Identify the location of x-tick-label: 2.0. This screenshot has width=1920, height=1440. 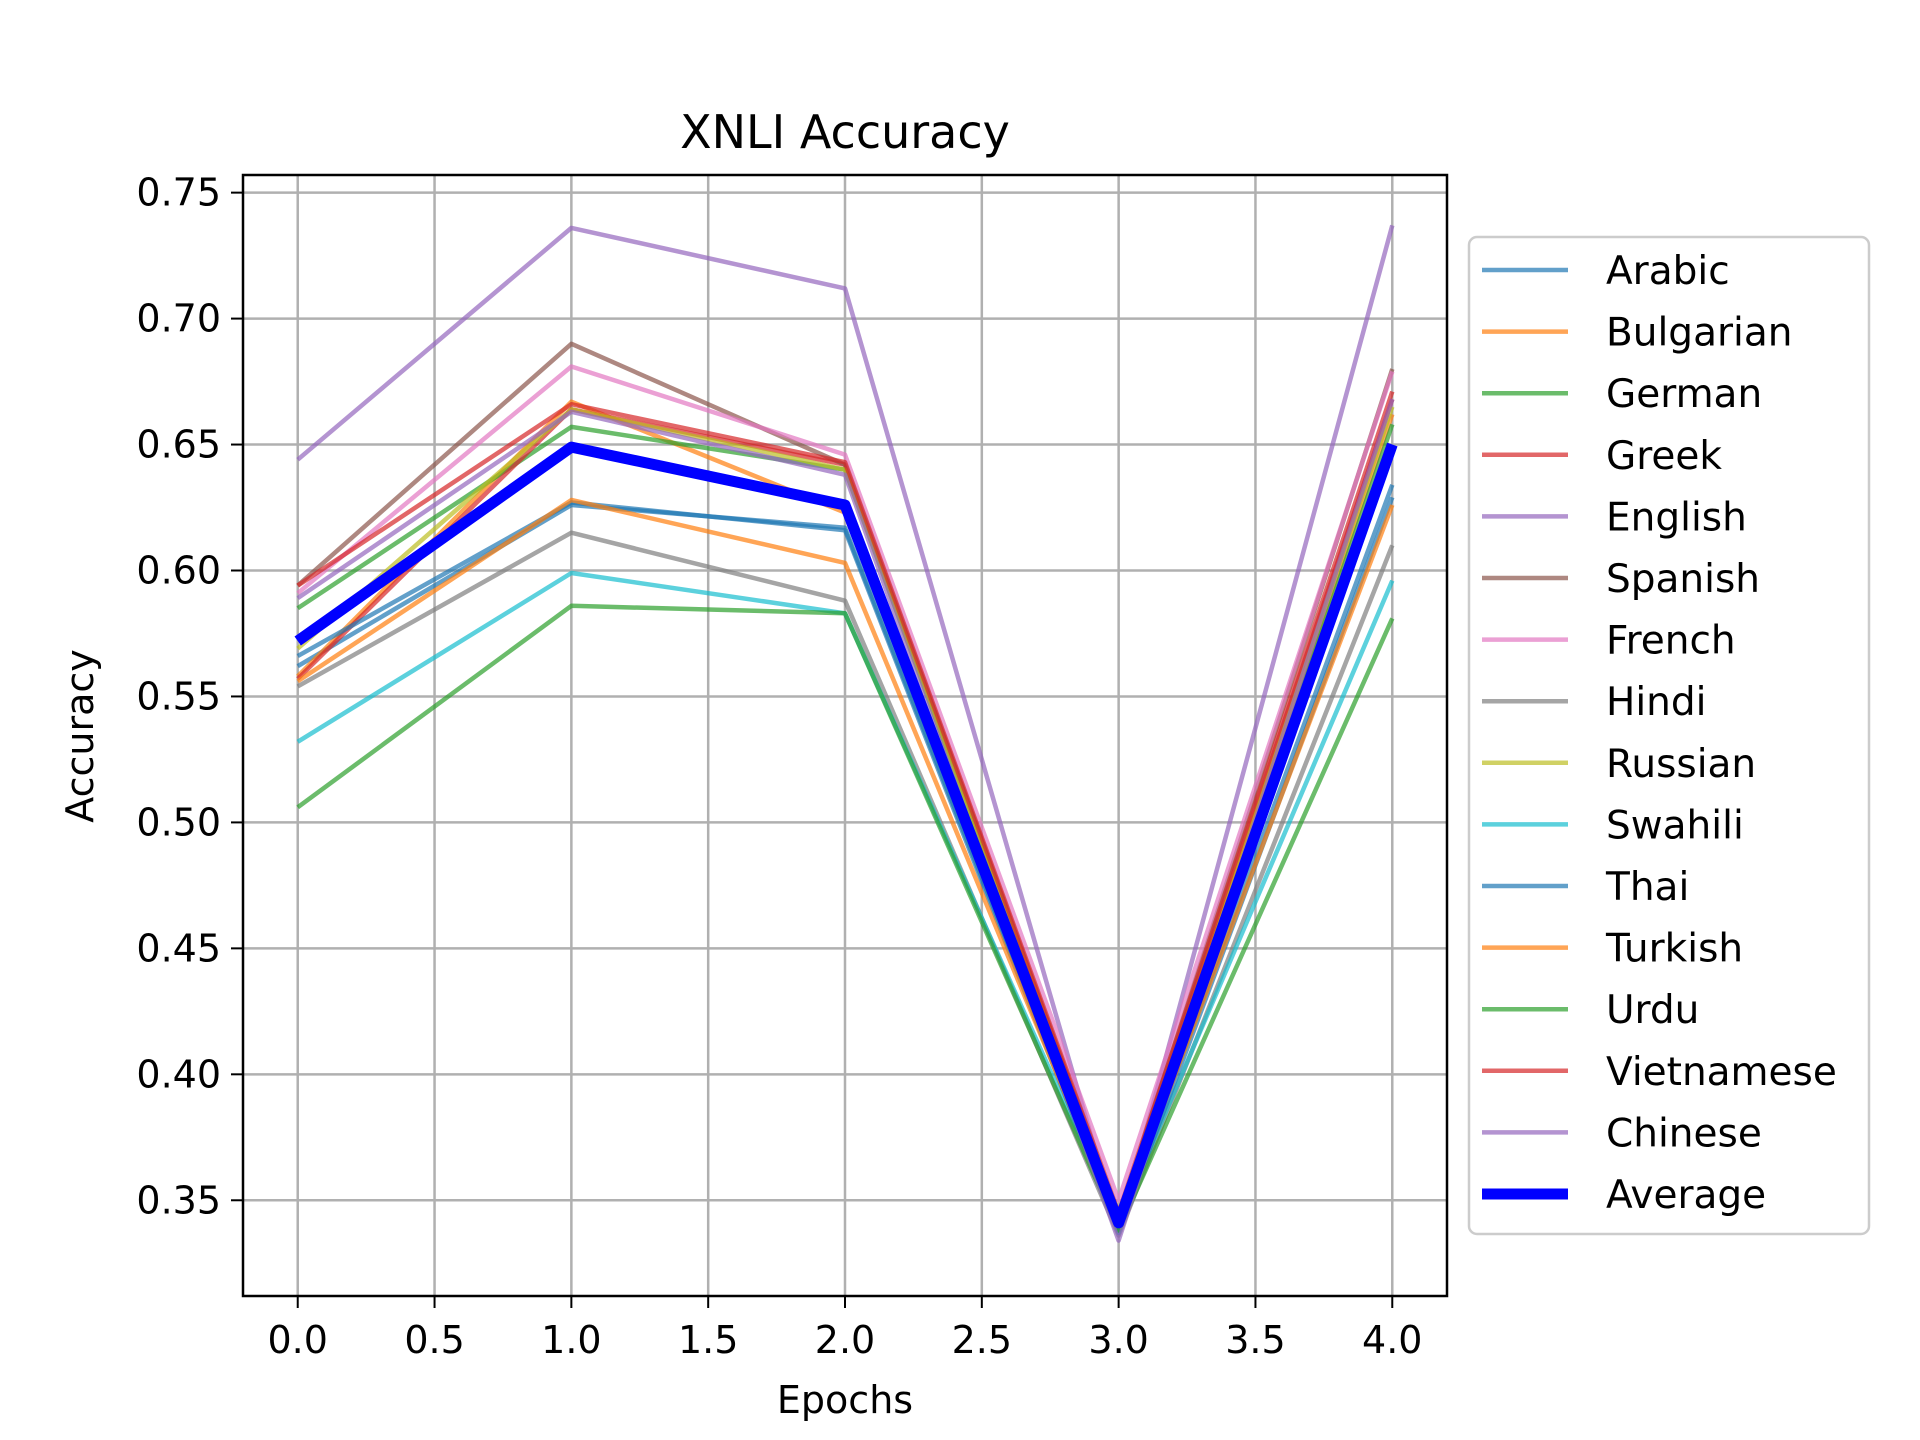
(845, 1340).